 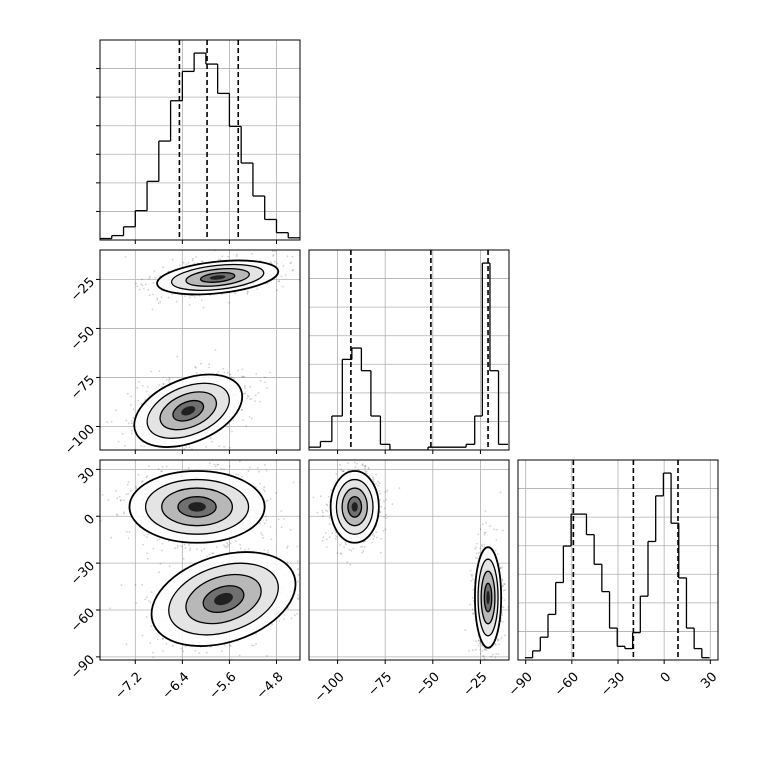 I want to click on axes-frame, so click(x=200, y=350).